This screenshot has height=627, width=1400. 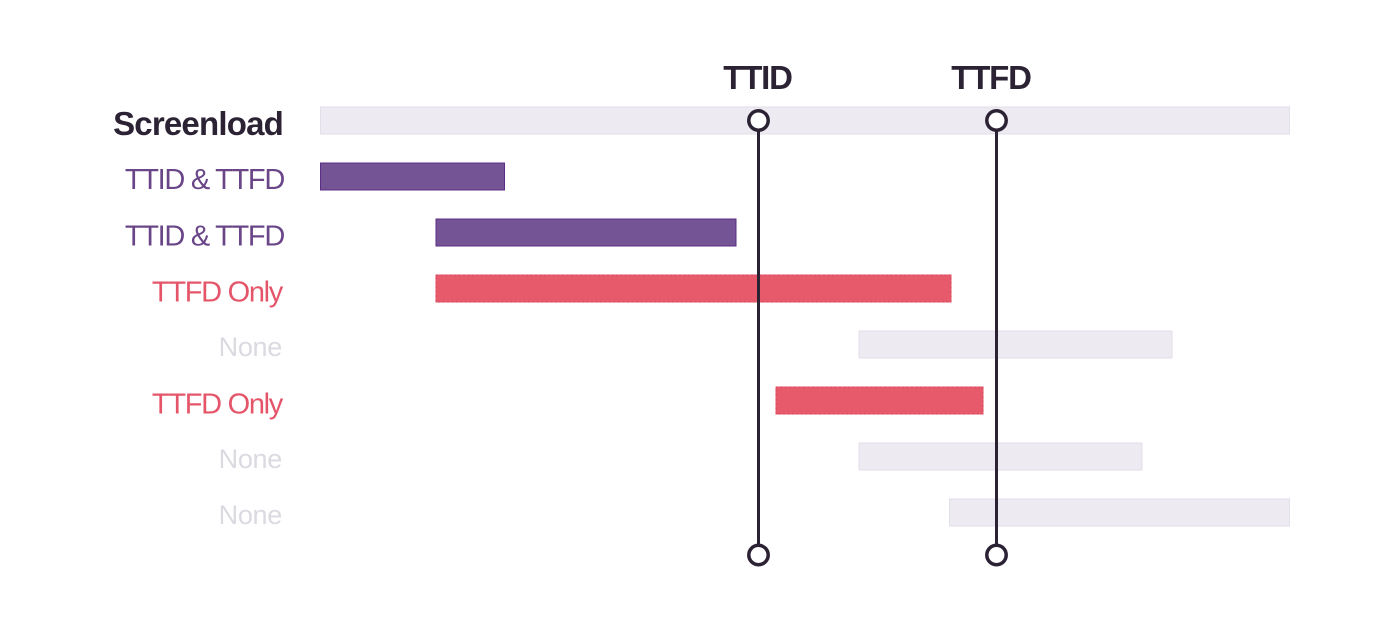 What do you see at coordinates (991, 77) in the screenshot?
I see `svg-text: TTFD` at bounding box center [991, 77].